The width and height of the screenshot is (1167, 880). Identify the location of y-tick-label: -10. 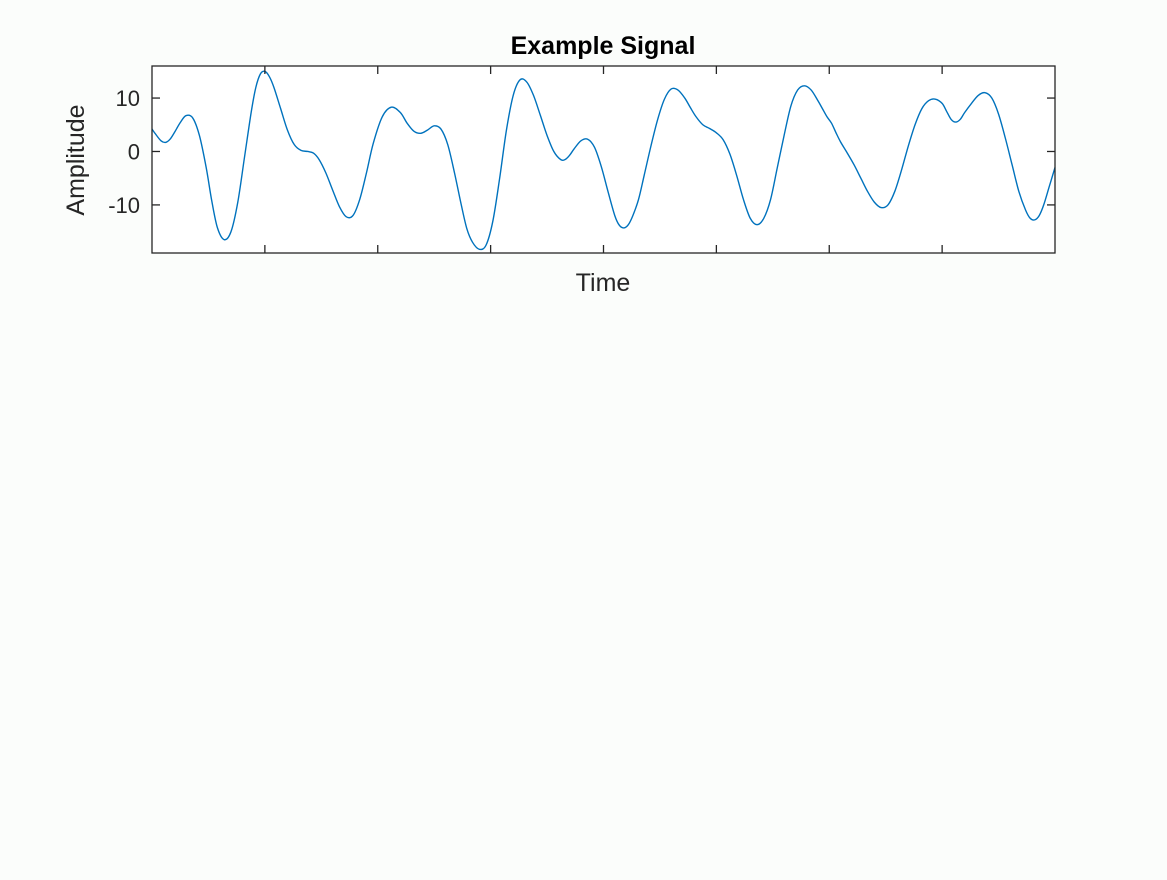
(124, 205).